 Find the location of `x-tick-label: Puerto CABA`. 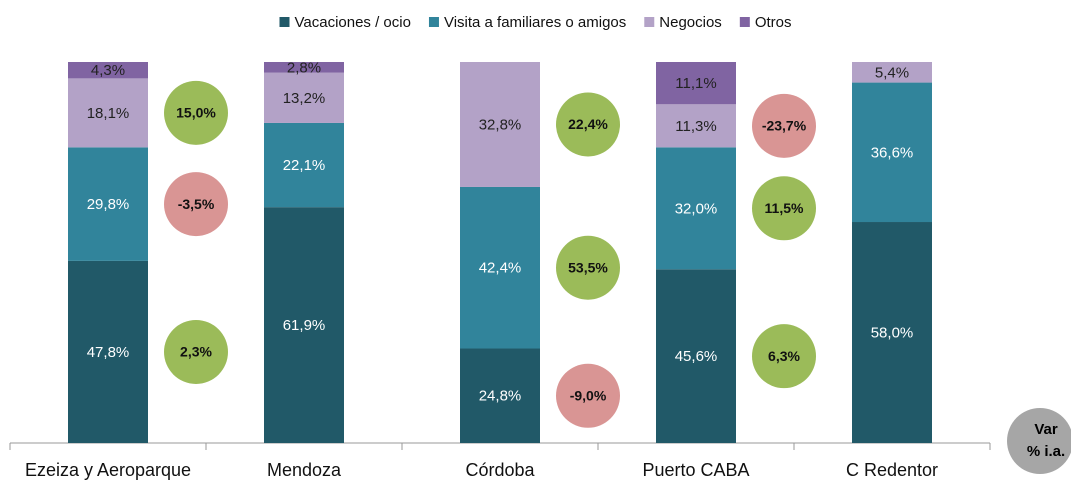

x-tick-label: Puerto CABA is located at coordinates (695, 470).